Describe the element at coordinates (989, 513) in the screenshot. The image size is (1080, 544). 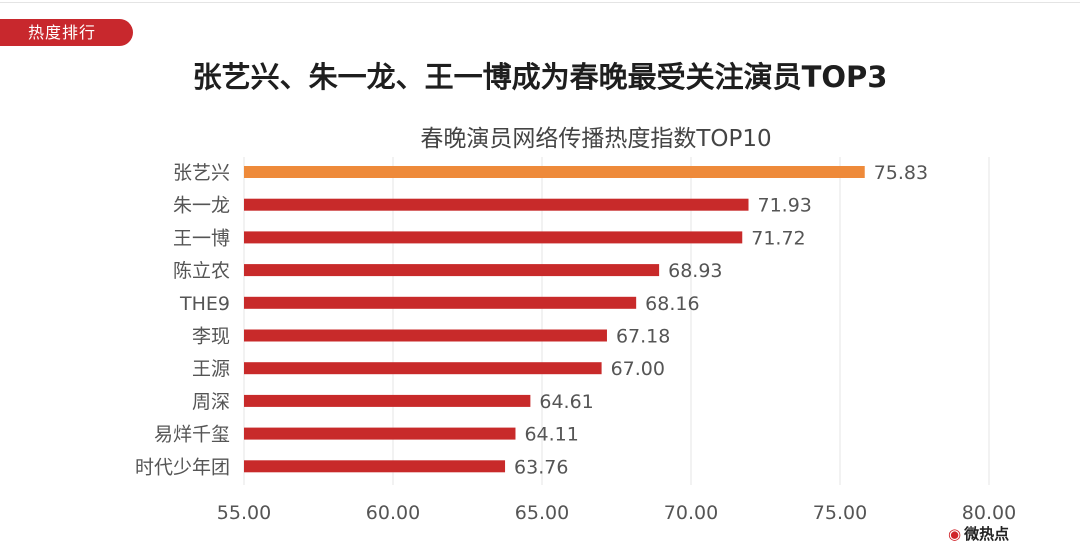
I see `x-tick-label: 80.00` at that location.